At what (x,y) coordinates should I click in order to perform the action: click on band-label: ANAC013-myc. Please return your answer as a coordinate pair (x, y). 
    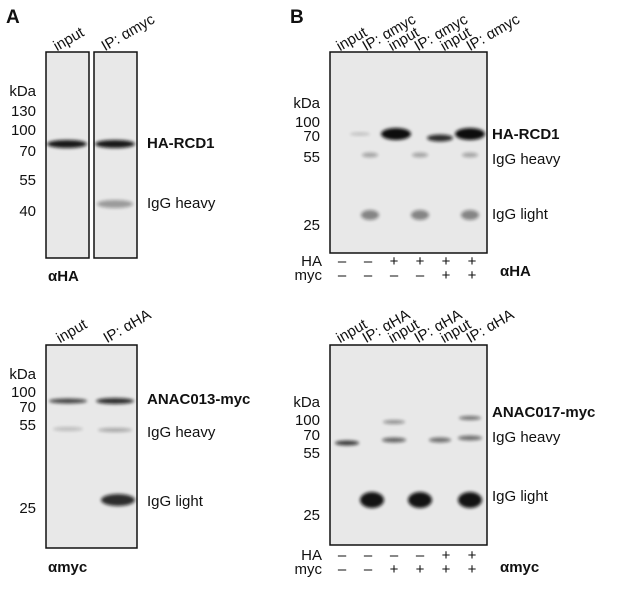
    Looking at the image, I should click on (198, 399).